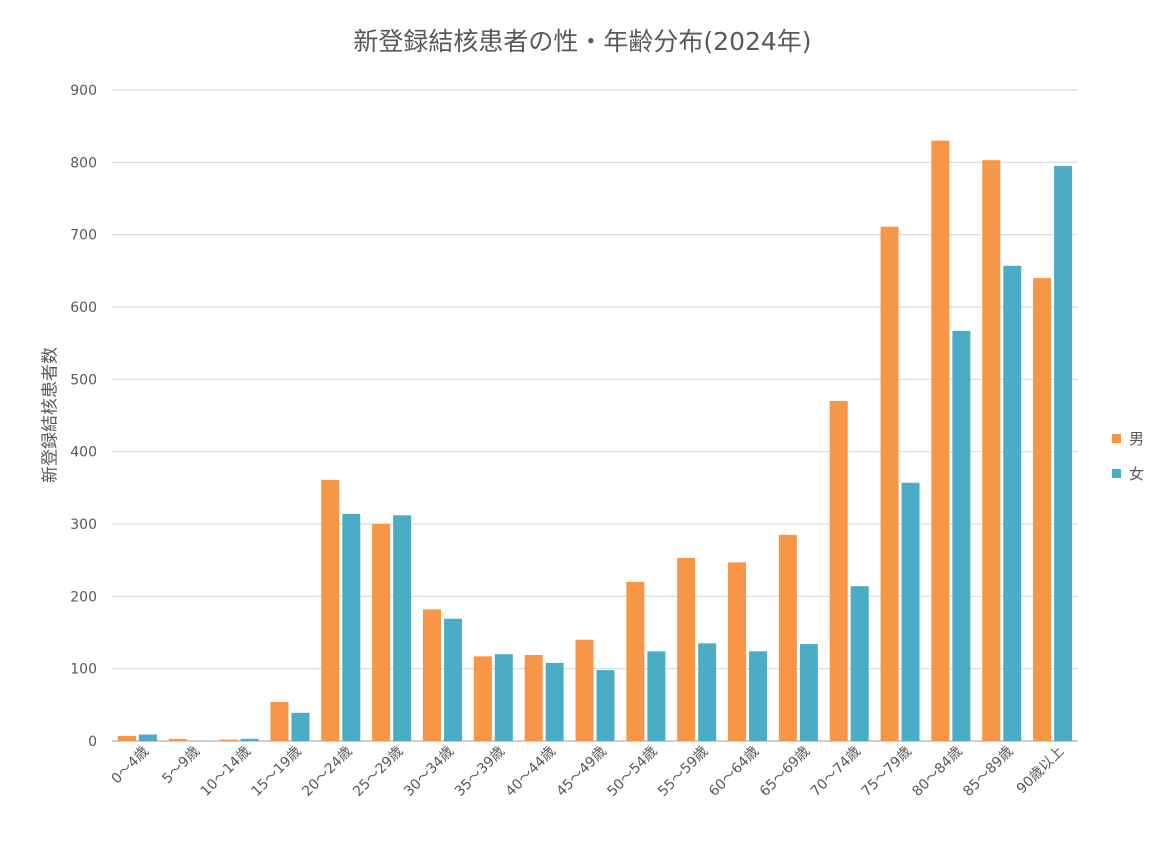  What do you see at coordinates (632, 772) in the screenshot?
I see `x-tick-label: 50〜54歳` at bounding box center [632, 772].